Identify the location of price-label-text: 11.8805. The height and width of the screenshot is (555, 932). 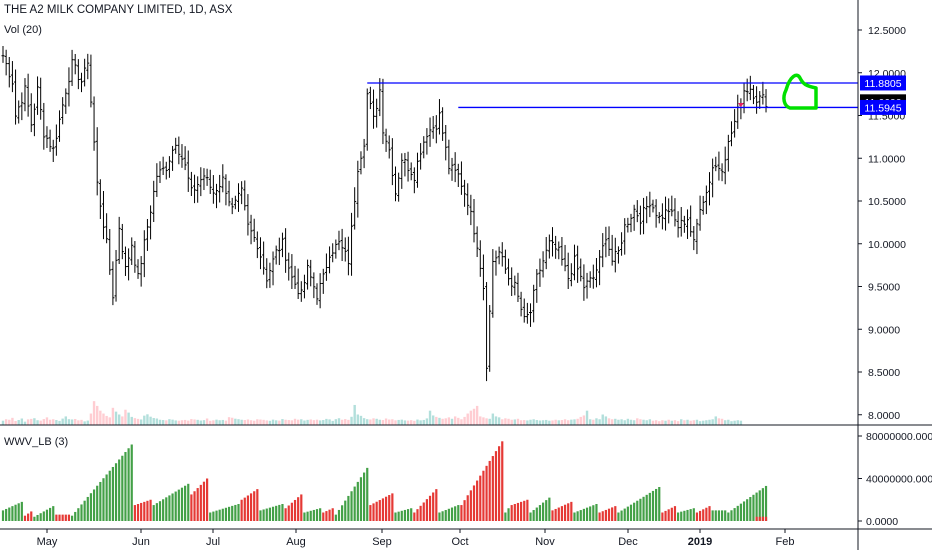
(882, 84).